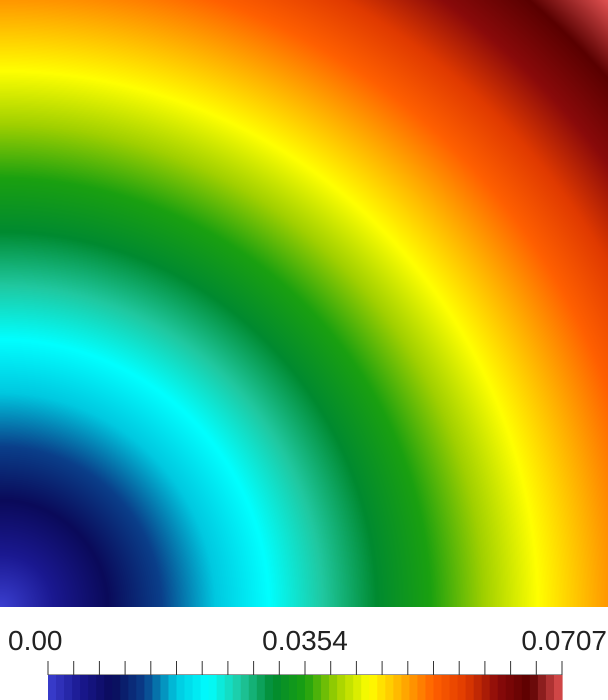  I want to click on colorbar-max-label: 0.0707, so click(564, 640).